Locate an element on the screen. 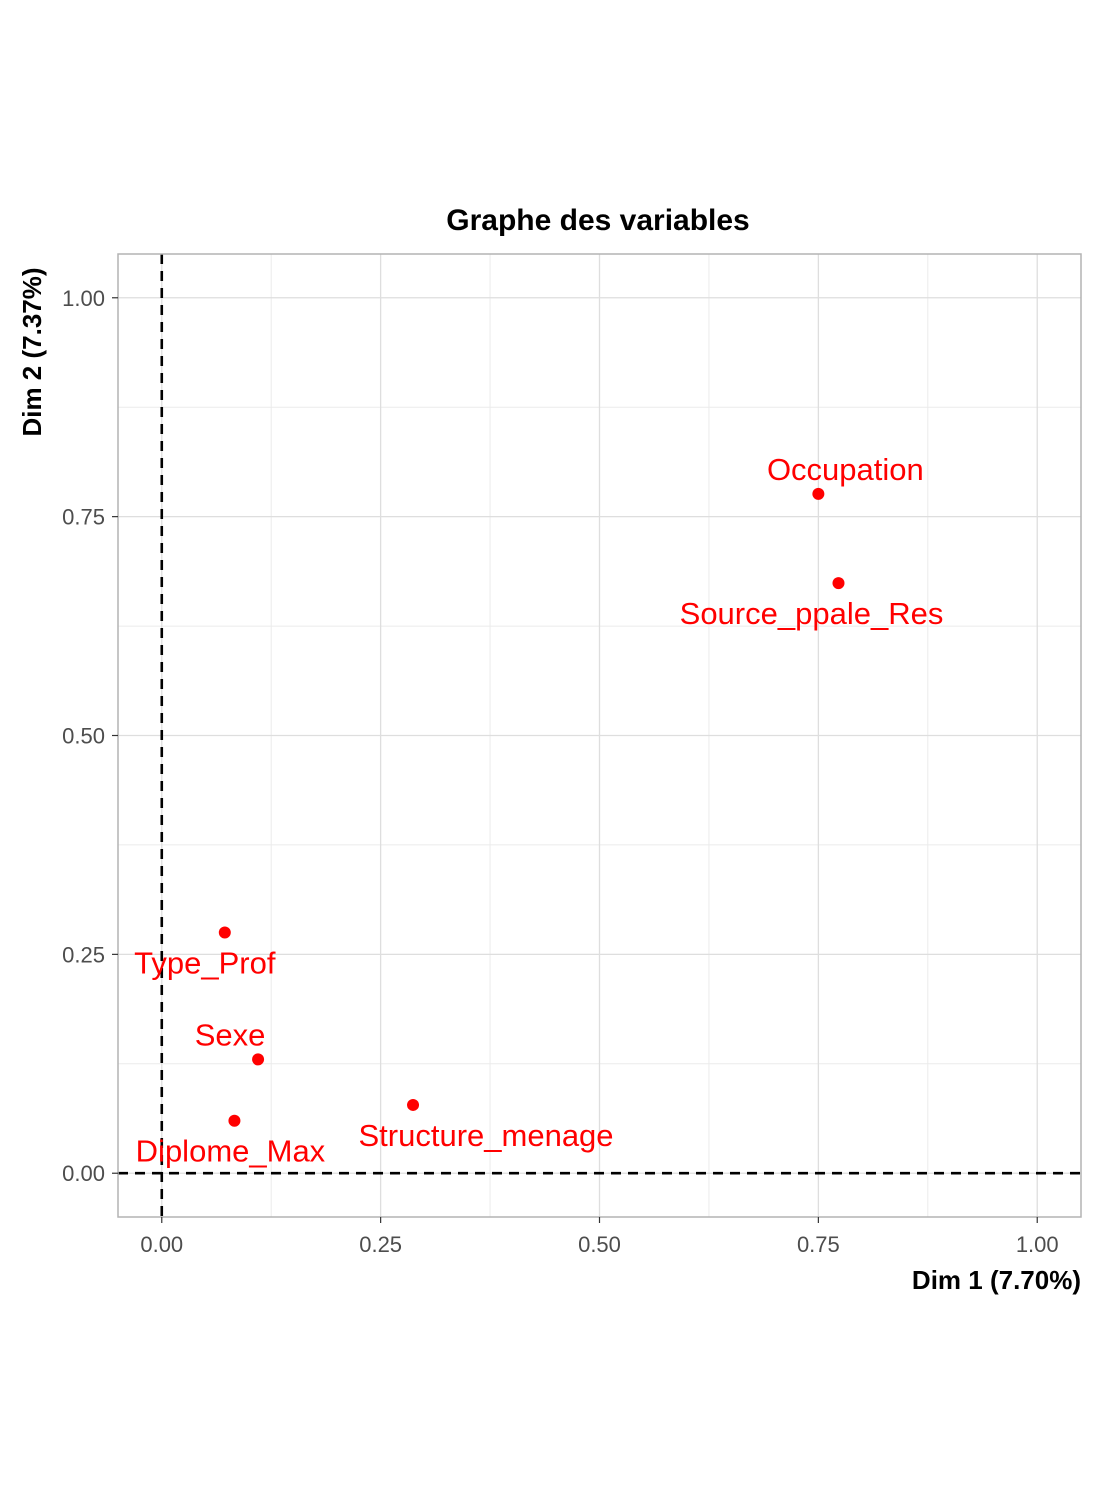 The height and width of the screenshot is (1500, 1098). chart-title: Graphe des variables is located at coordinates (598, 220).